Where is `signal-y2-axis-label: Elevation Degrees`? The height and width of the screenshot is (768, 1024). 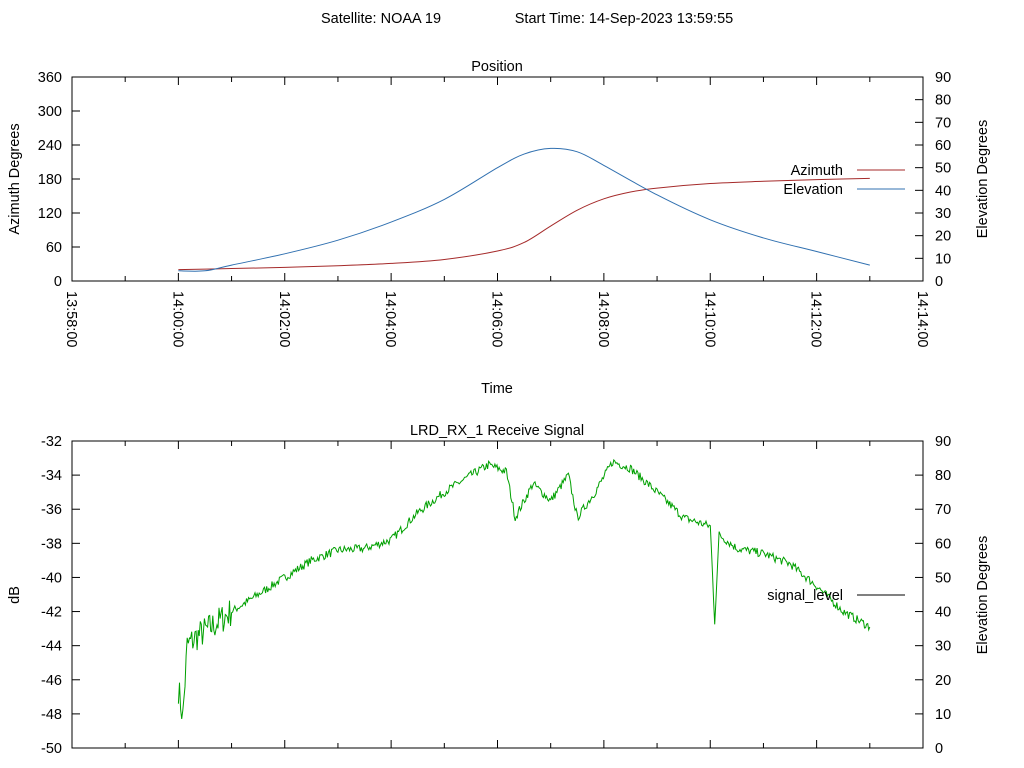 signal-y2-axis-label: Elevation Degrees is located at coordinates (983, 595).